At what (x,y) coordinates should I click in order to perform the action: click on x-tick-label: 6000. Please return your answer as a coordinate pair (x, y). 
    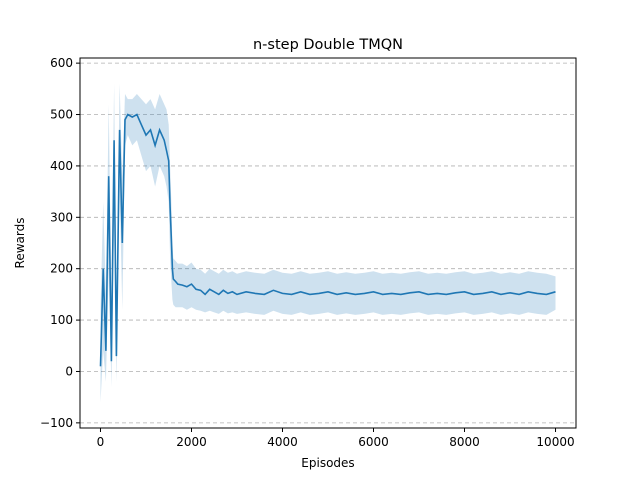
    Looking at the image, I should click on (373, 442).